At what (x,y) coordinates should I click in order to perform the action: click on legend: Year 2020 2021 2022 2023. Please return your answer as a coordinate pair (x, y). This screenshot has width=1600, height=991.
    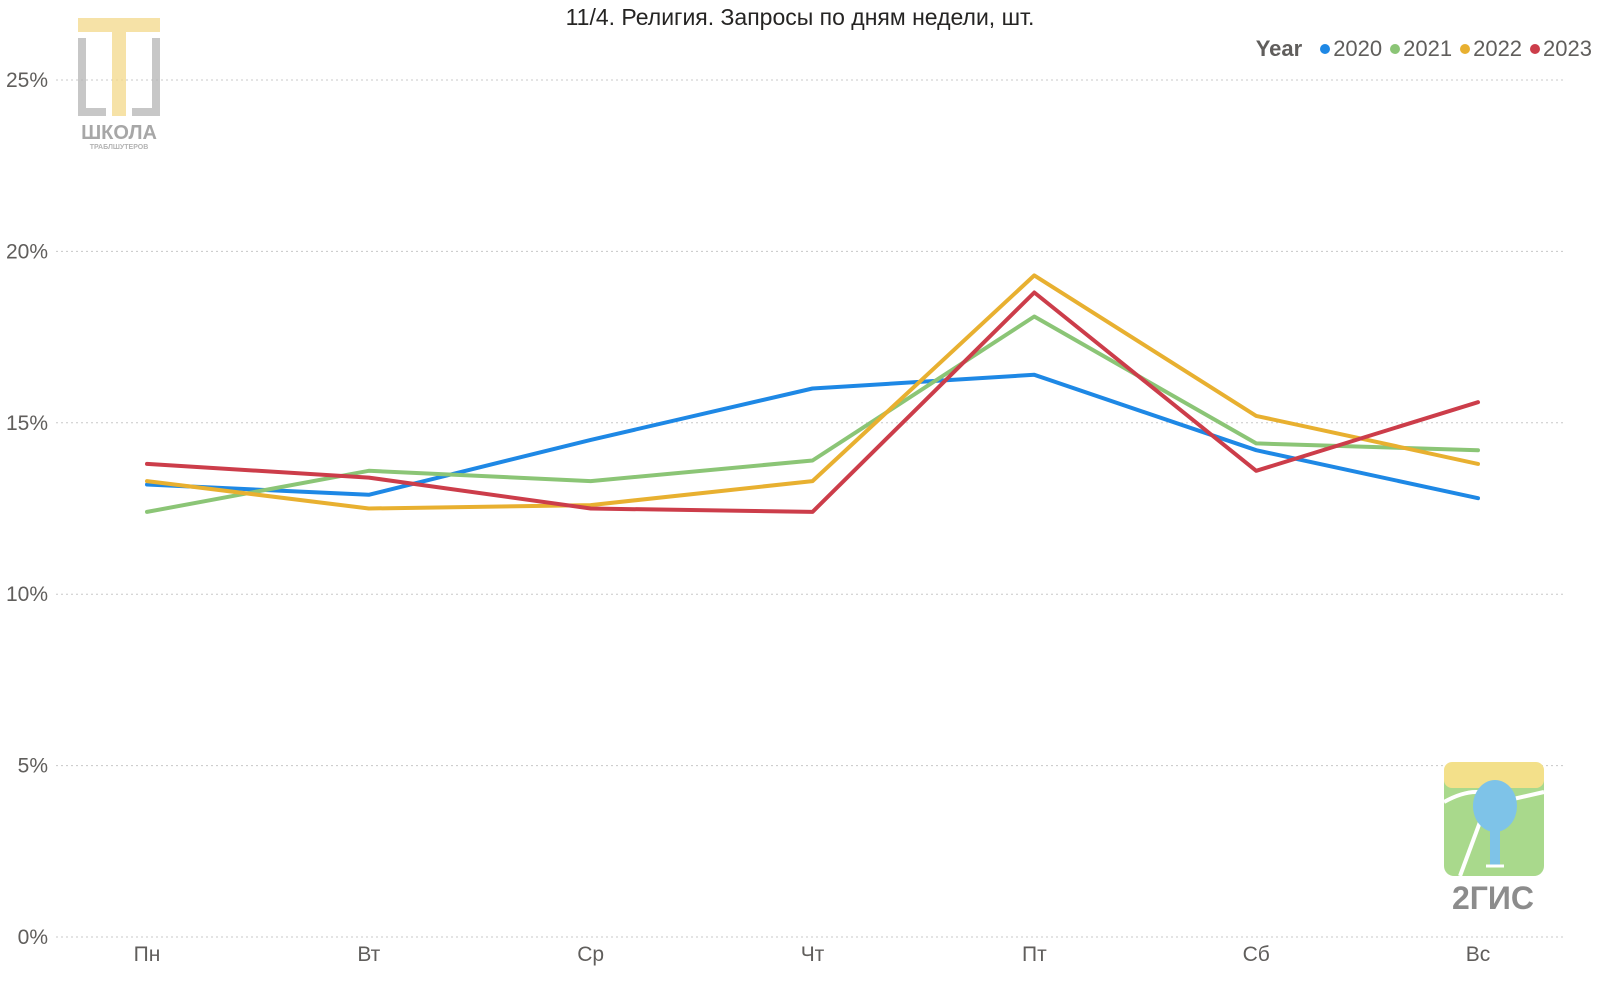
    Looking at the image, I should click on (1424, 49).